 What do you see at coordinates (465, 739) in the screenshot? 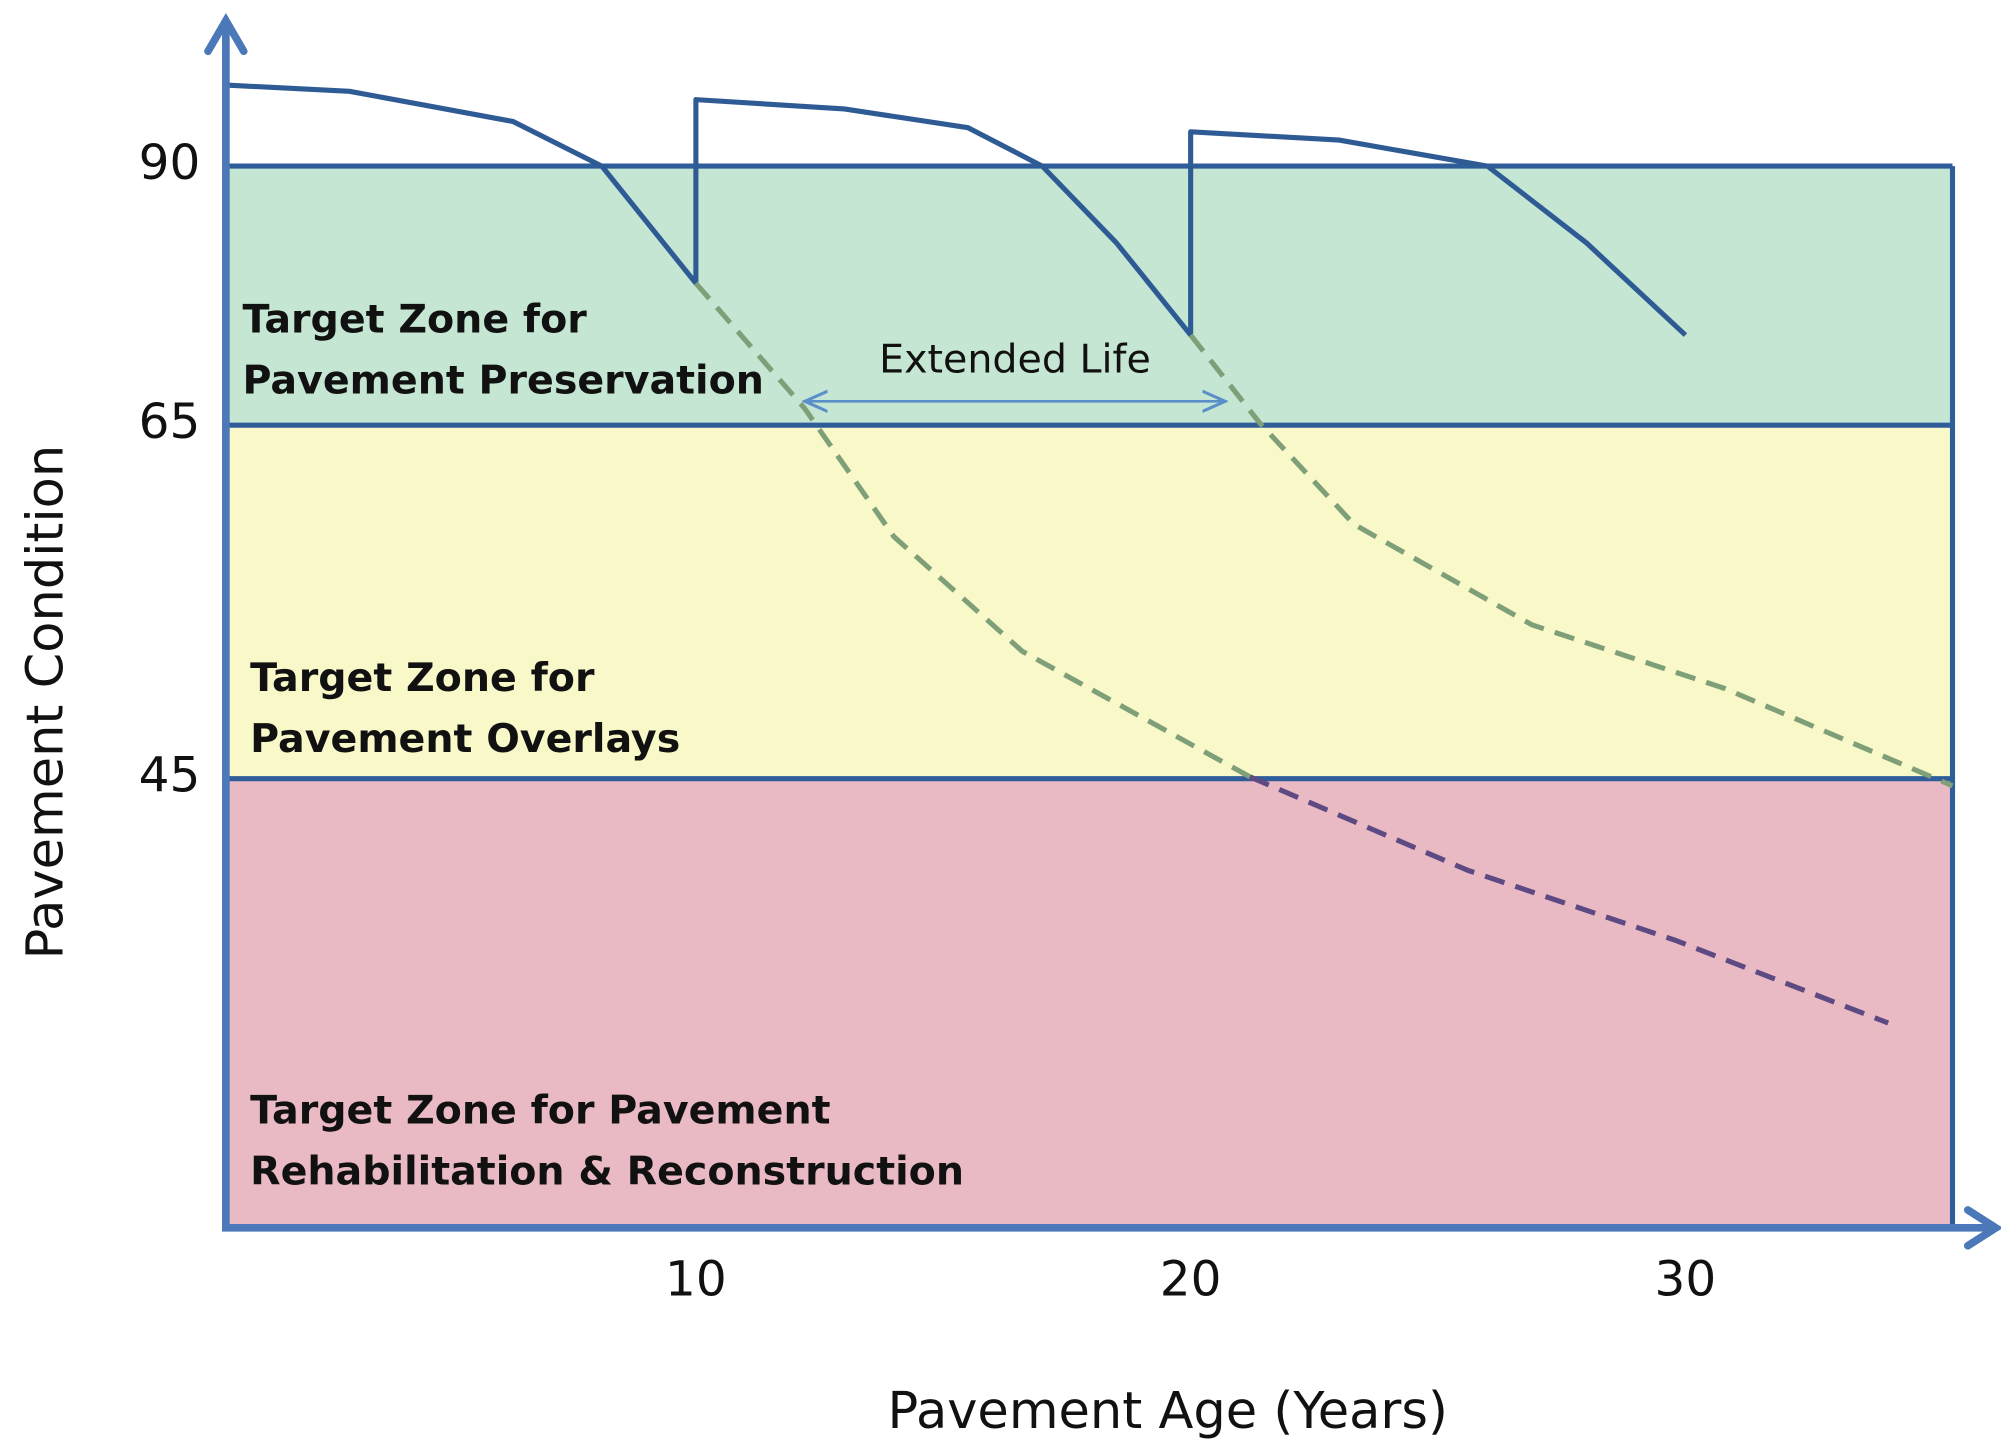
I see `zone-label: Pavement Overlays` at bounding box center [465, 739].